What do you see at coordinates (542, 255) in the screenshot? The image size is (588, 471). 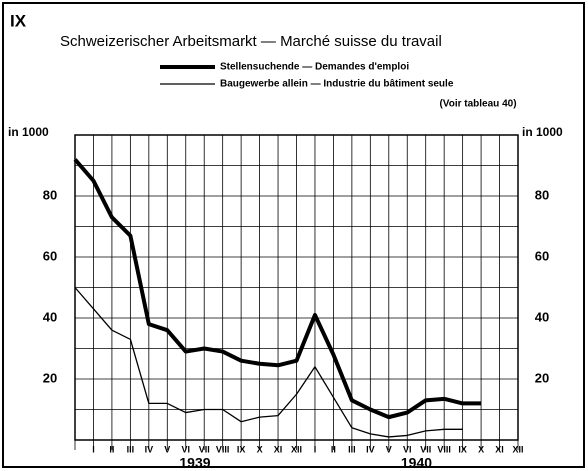 I see `y2-tick-label: 60` at bounding box center [542, 255].